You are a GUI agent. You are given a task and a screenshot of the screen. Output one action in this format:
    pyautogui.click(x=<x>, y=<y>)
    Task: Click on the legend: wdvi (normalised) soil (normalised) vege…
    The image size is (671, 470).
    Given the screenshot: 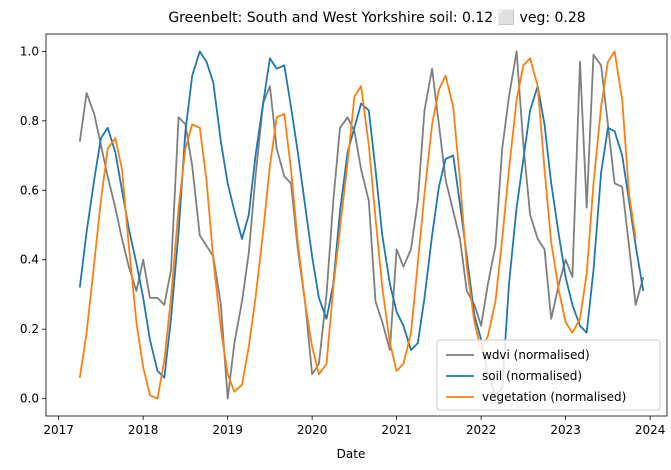 What is the action you would take?
    pyautogui.click(x=548, y=375)
    